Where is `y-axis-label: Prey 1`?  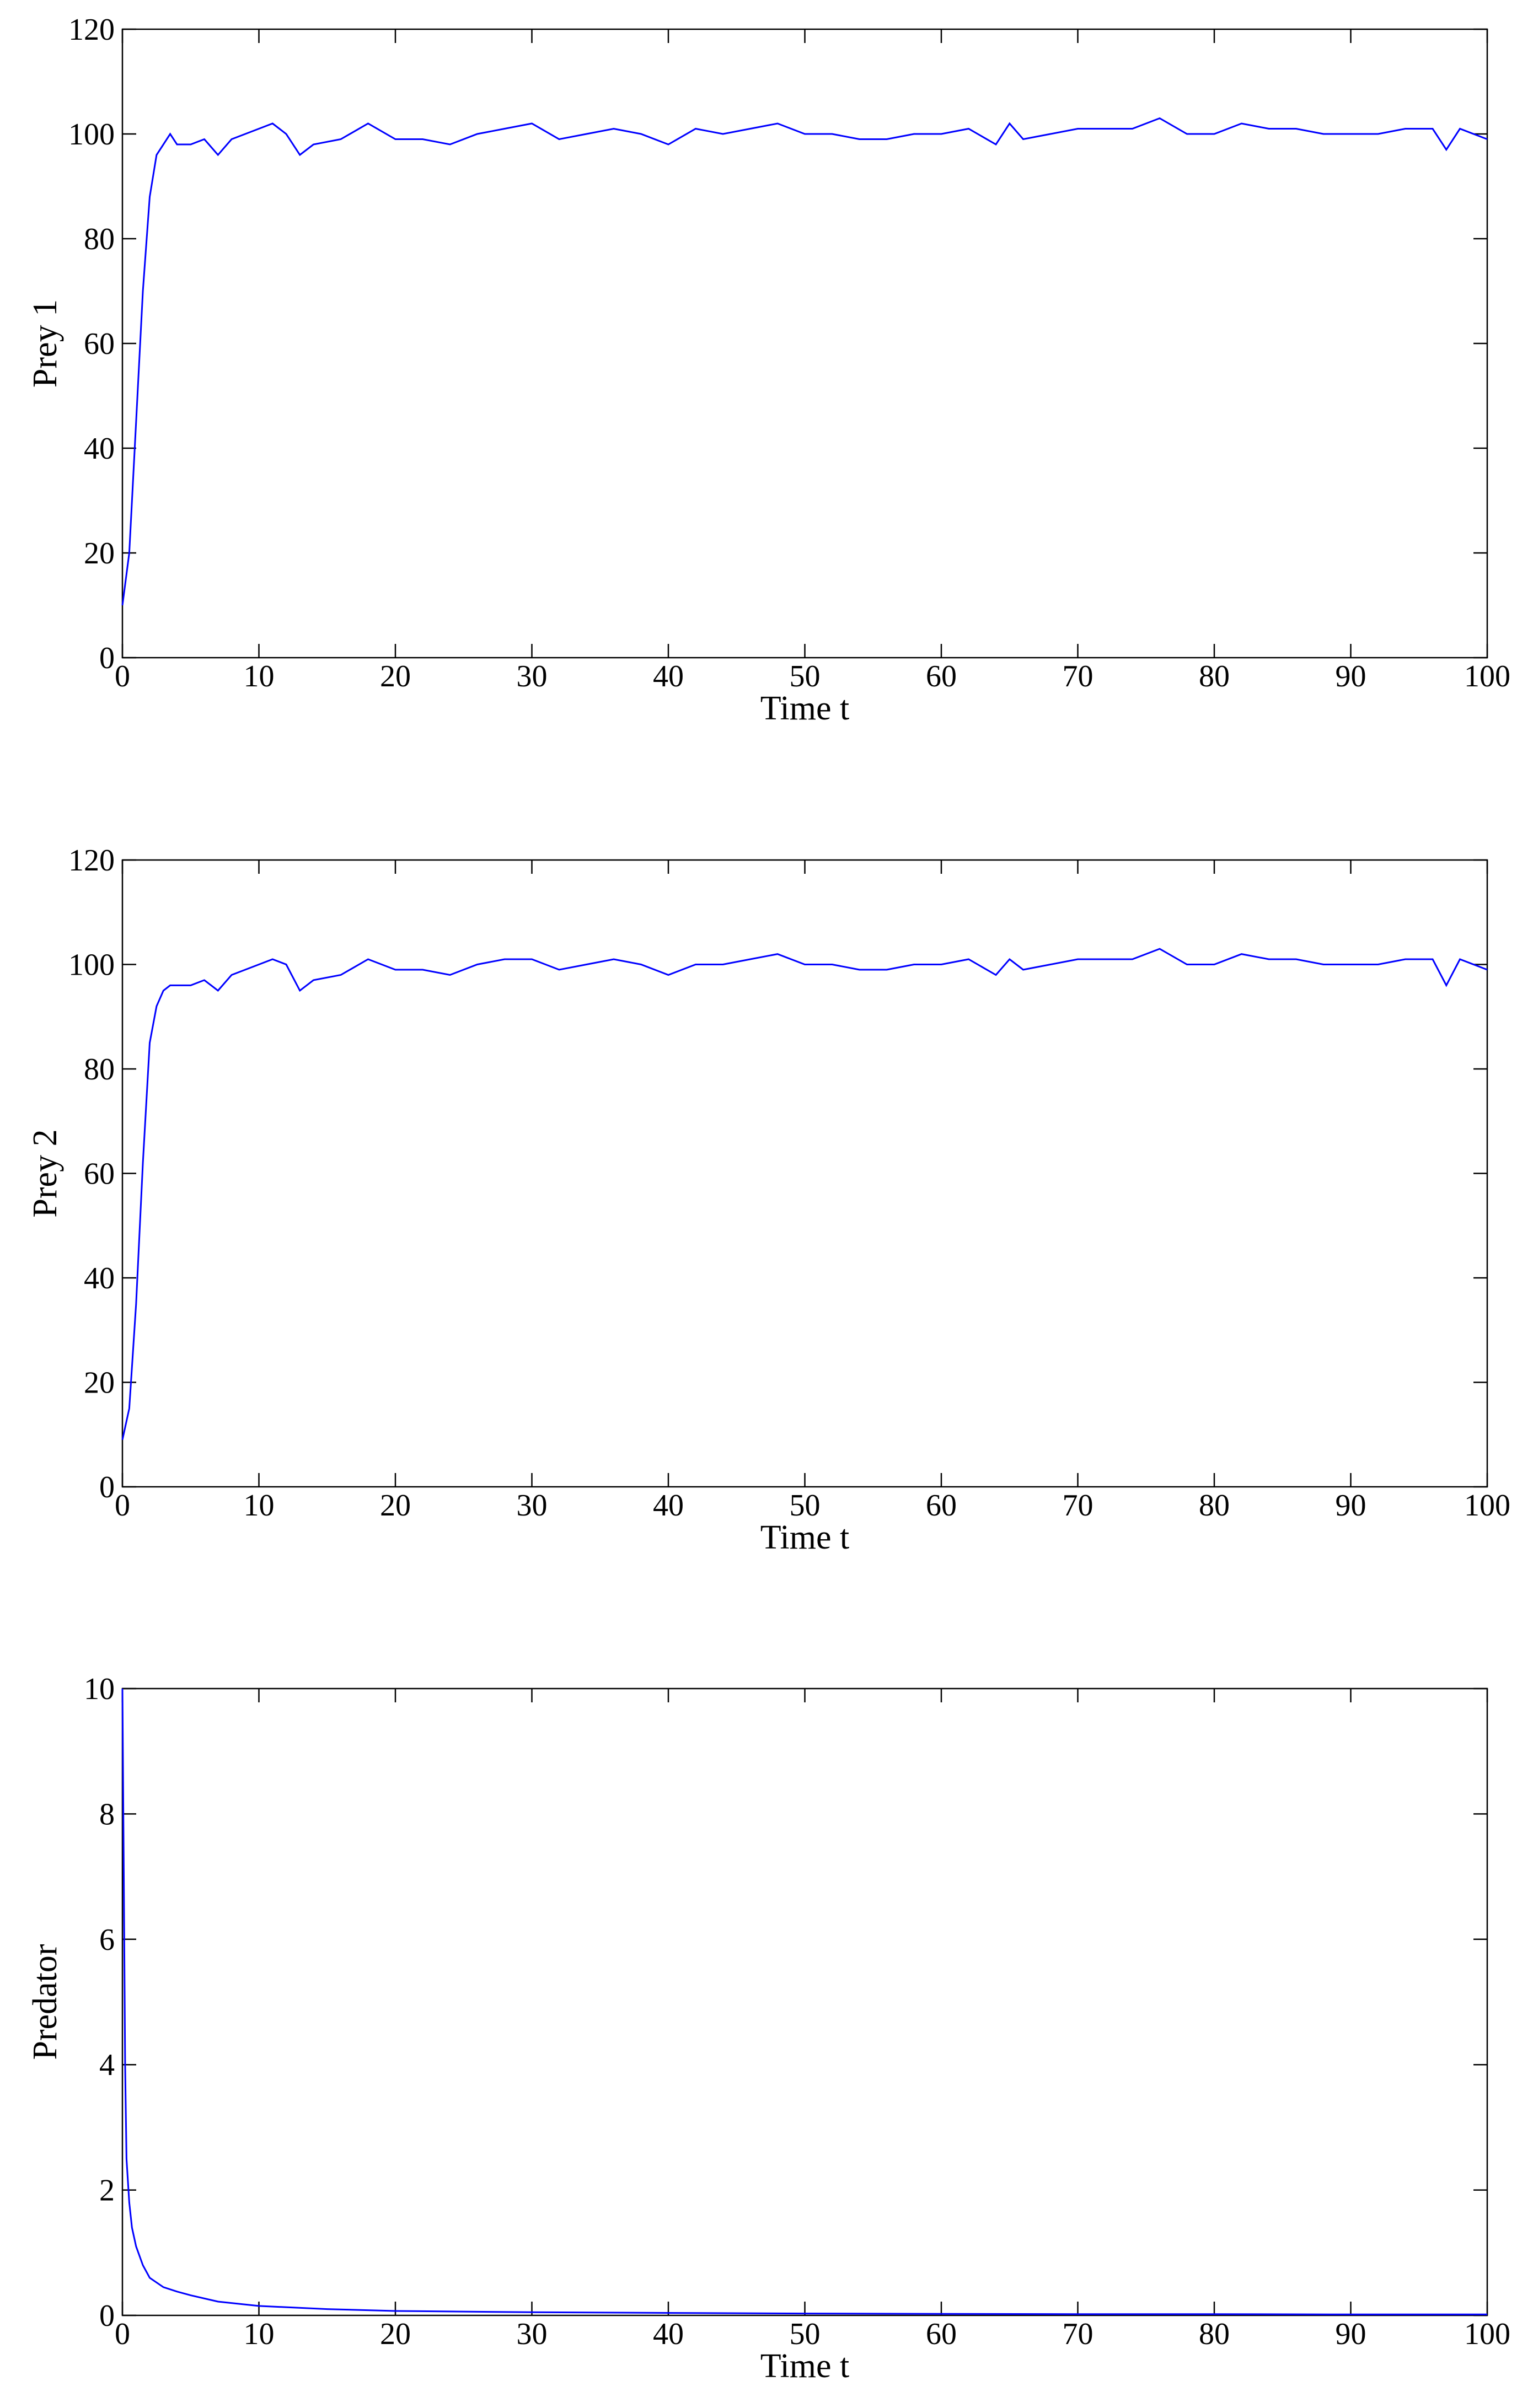 y-axis-label: Prey 1 is located at coordinates (45, 343).